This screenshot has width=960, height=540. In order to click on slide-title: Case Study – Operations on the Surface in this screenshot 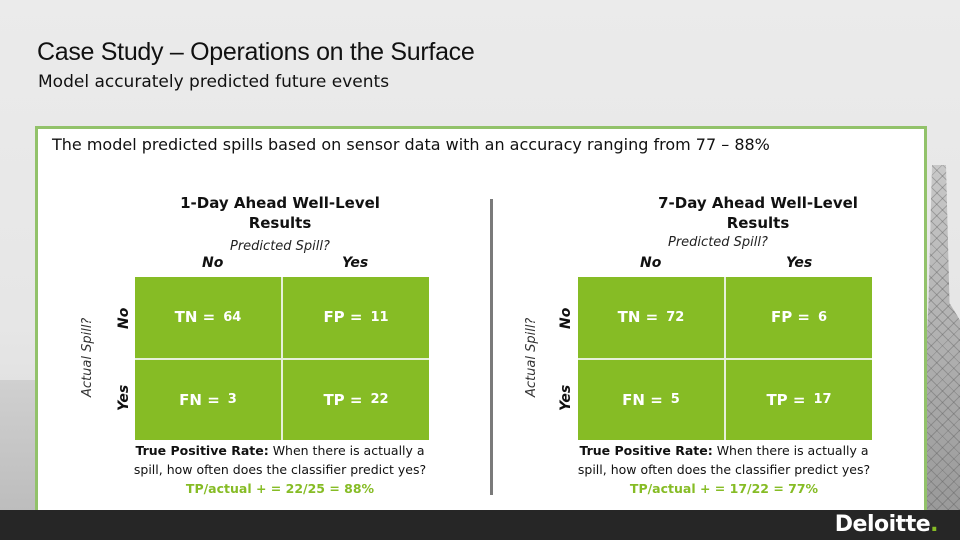, I will do `click(256, 52)`.